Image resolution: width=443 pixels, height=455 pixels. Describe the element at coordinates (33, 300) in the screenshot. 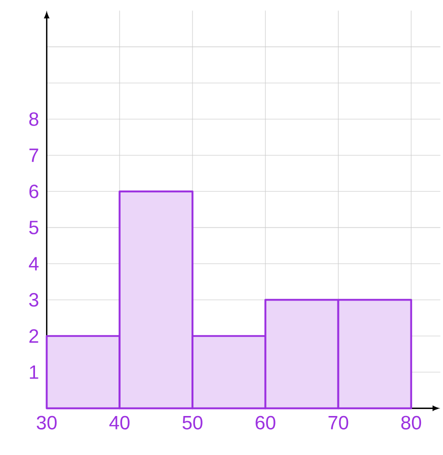

I see `y-tick-label: 3` at that location.